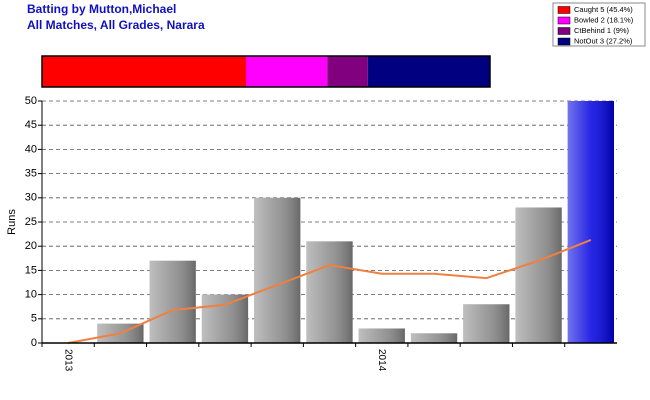  I want to click on y-tick-label: 50, so click(31, 101).